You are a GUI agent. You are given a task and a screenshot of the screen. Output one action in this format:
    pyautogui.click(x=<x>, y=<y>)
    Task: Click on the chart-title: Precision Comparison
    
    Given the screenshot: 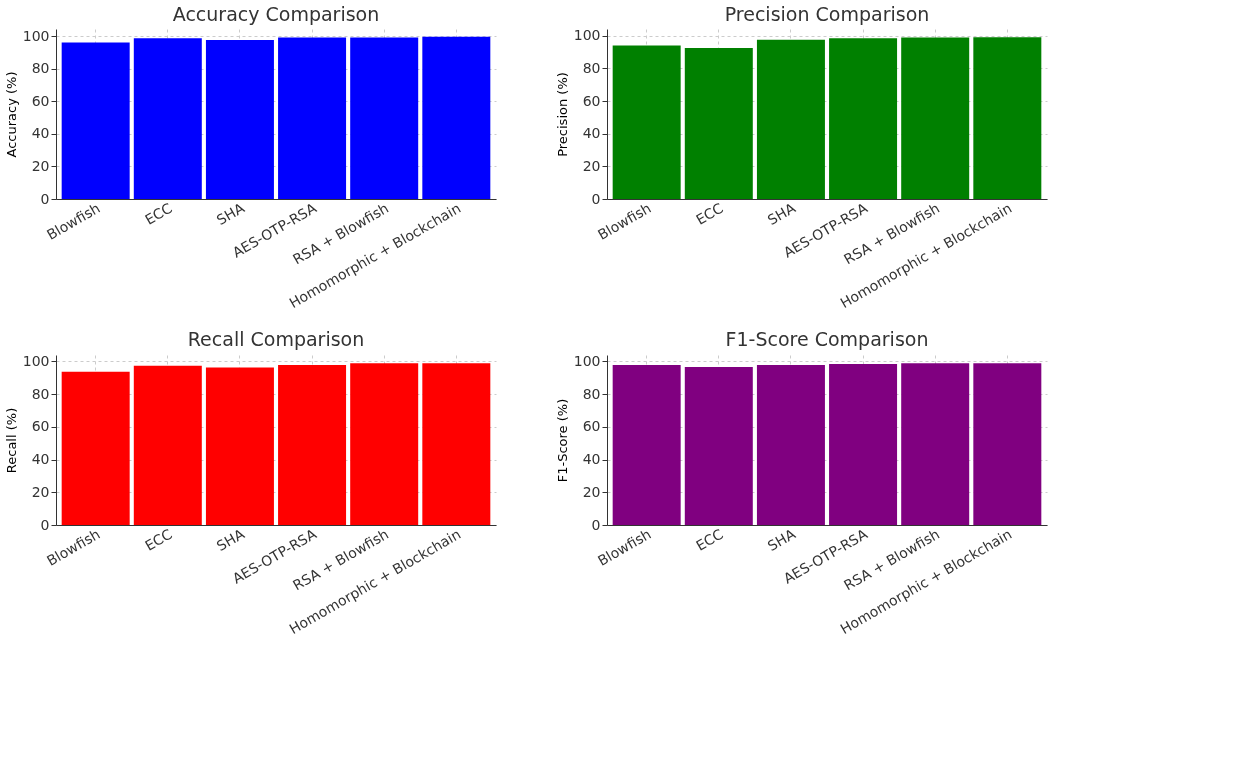 What is the action you would take?
    pyautogui.click(x=827, y=13)
    